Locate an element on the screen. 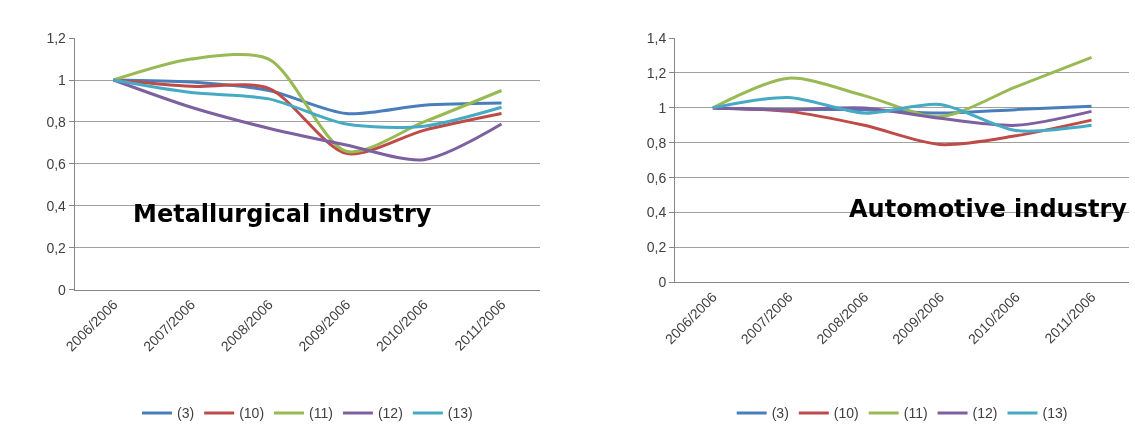  text: Automotive industry is located at coordinates (988, 209).